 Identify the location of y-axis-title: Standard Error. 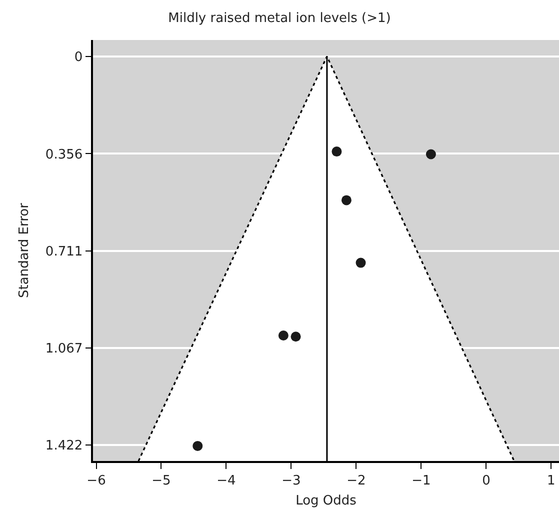
(24, 250).